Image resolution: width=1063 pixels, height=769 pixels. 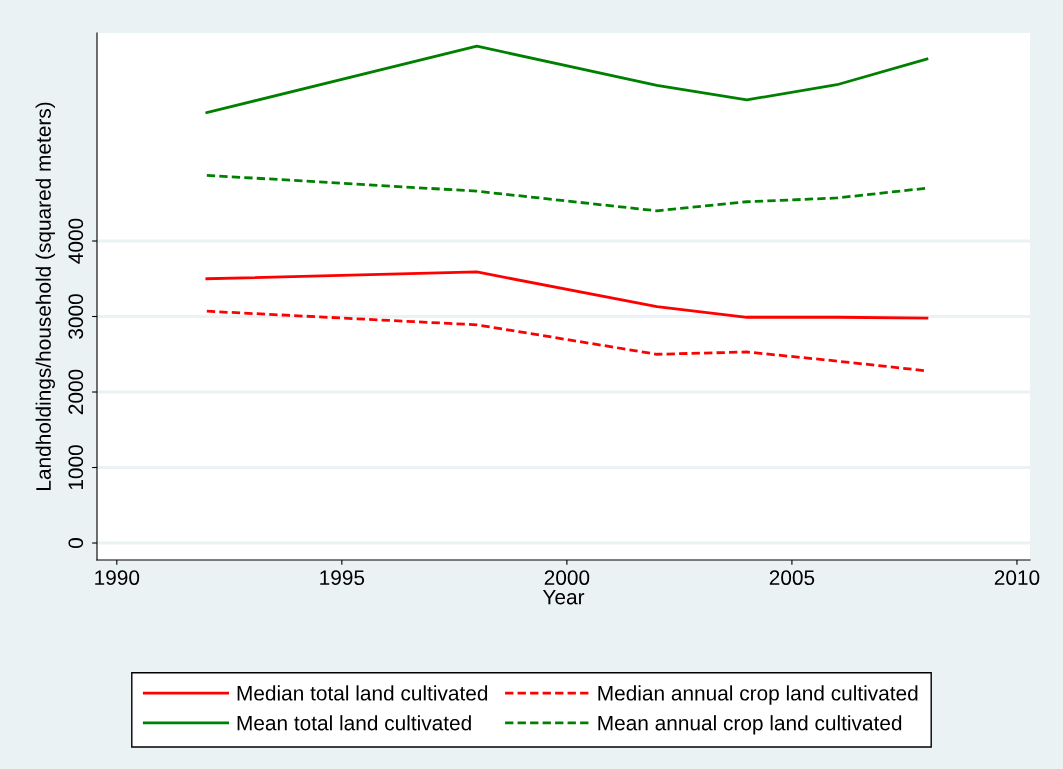 What do you see at coordinates (354, 723) in the screenshot?
I see `legend-label: Mean total land cultivated` at bounding box center [354, 723].